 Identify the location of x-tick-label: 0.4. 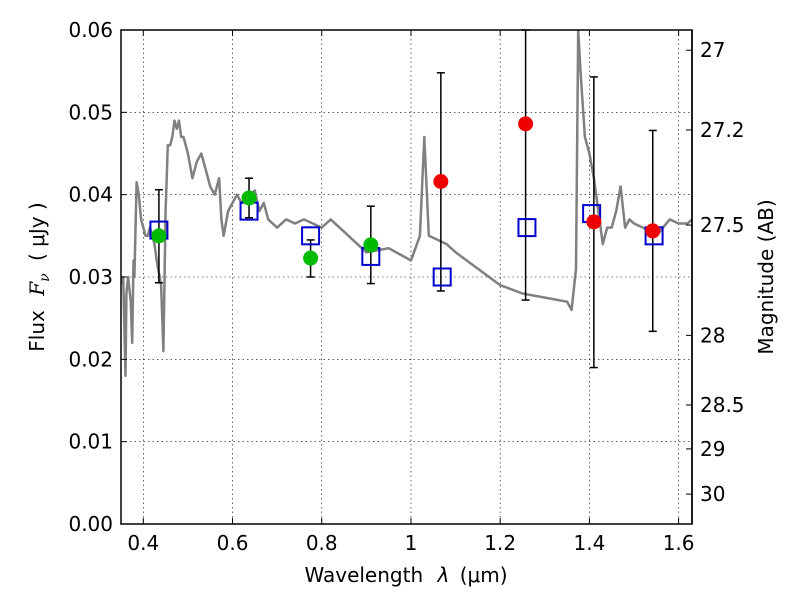
(143, 543).